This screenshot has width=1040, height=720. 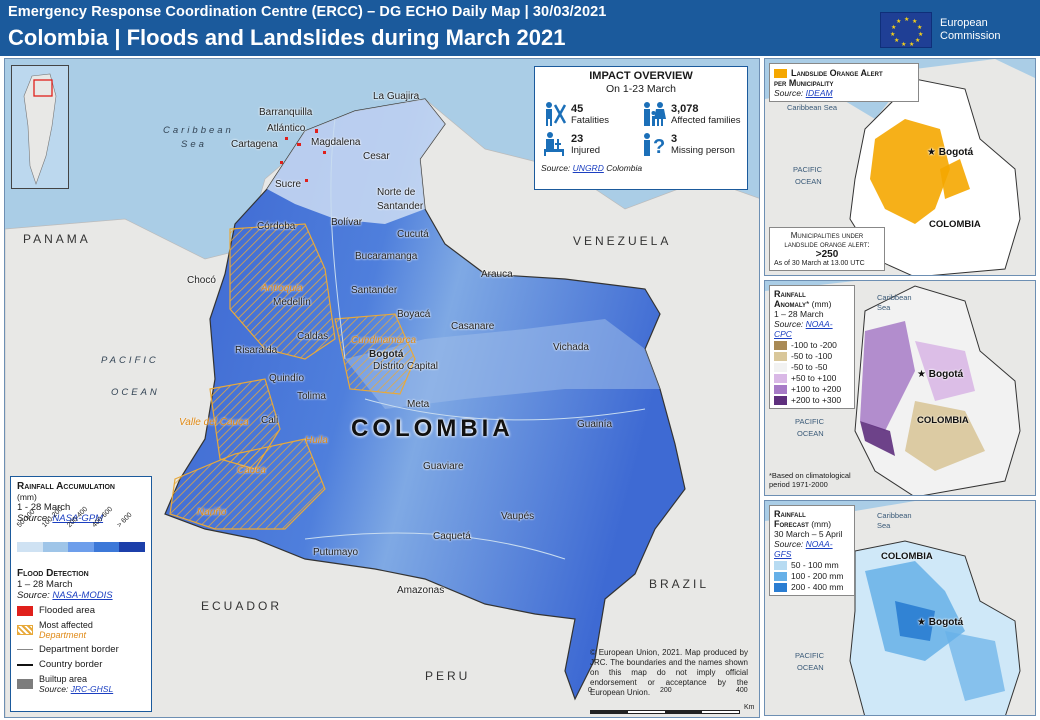 What do you see at coordinates (288, 184) in the screenshot?
I see `dept-sucre: Sucre` at bounding box center [288, 184].